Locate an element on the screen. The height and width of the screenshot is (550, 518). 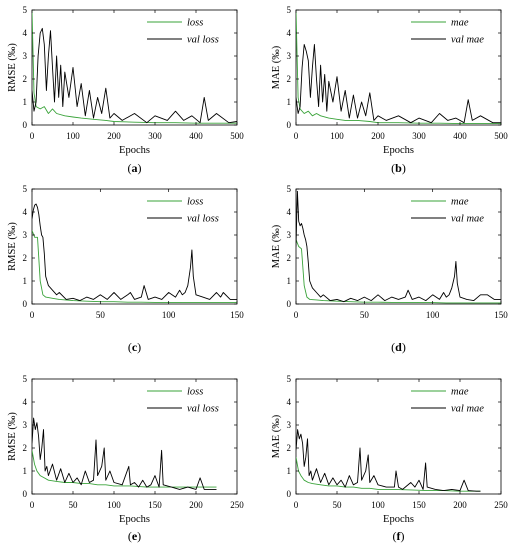
panel-label: (d) is located at coordinates (398, 347).